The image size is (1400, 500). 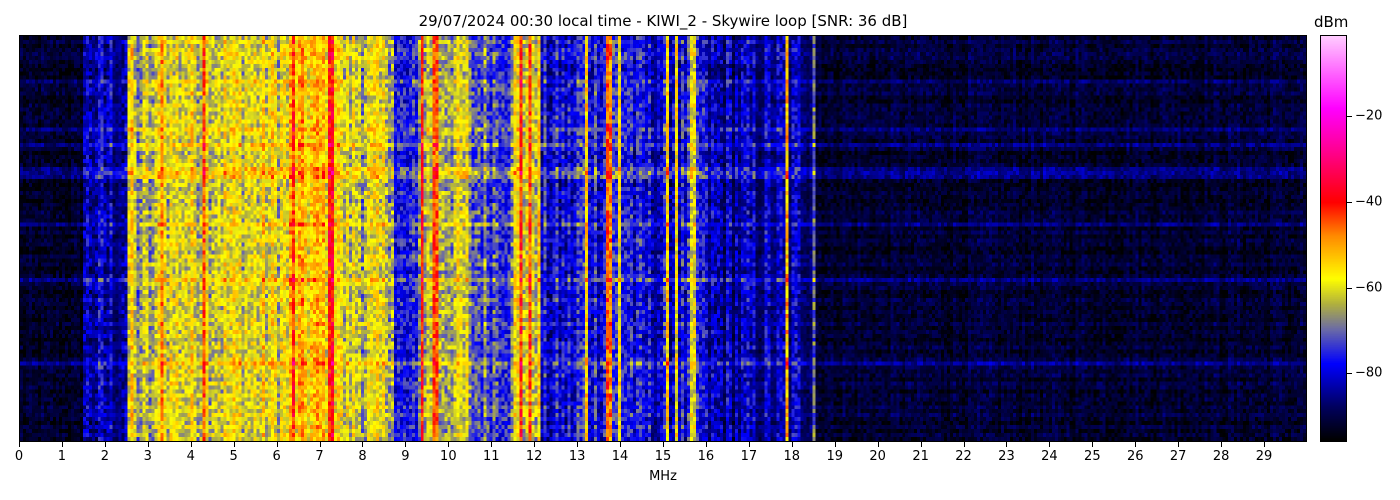 What do you see at coordinates (1006, 456) in the screenshot?
I see `x-tick-label: 23` at bounding box center [1006, 456].